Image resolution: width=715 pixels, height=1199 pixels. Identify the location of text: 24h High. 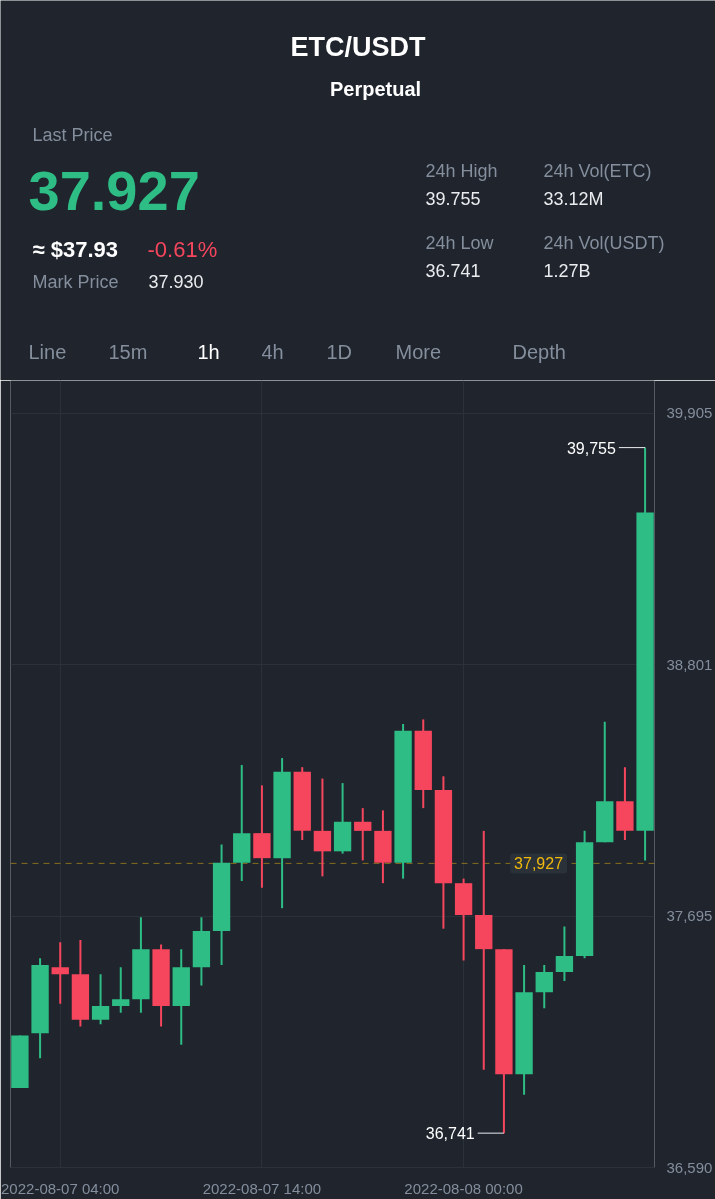
(461, 170).